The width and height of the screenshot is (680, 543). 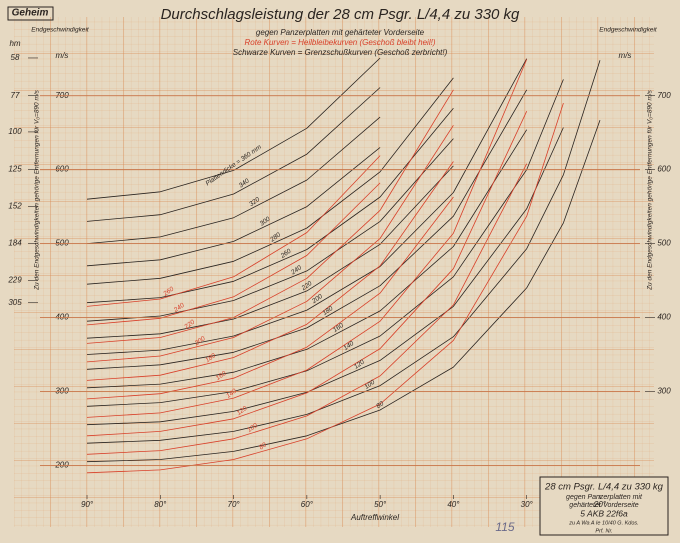 What do you see at coordinates (15, 131) in the screenshot?
I see `hm-tick-label: 100` at bounding box center [15, 131].